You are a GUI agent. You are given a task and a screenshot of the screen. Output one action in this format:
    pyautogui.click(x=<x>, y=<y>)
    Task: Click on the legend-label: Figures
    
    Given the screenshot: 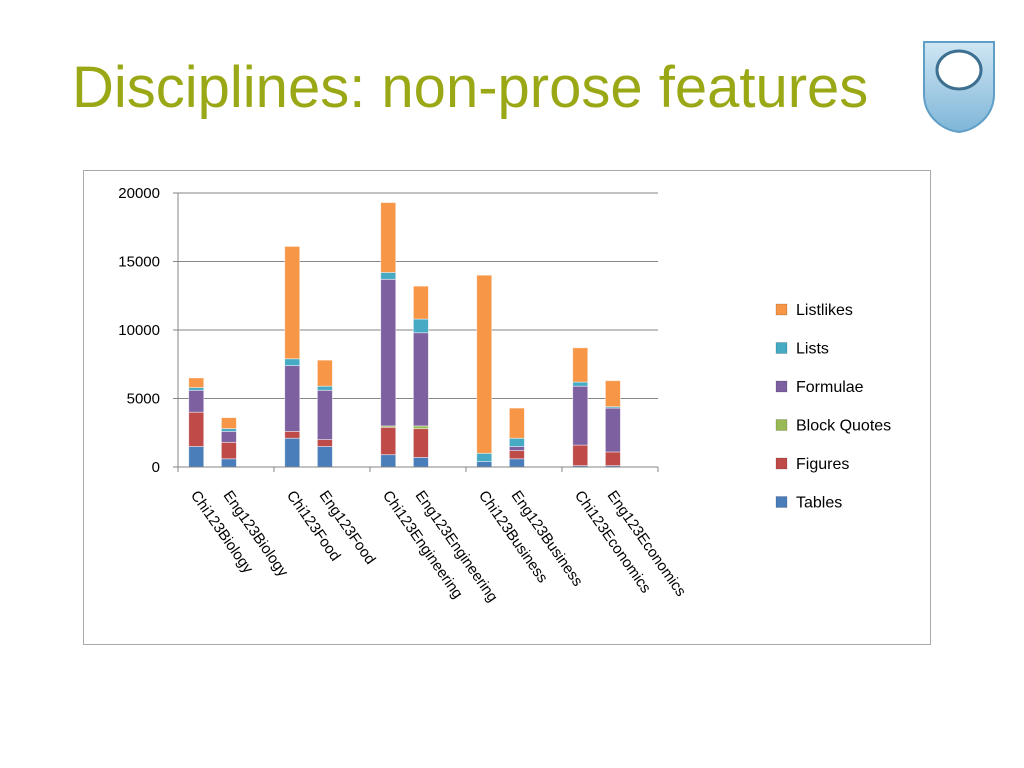 What is the action you would take?
    pyautogui.click(x=822, y=464)
    